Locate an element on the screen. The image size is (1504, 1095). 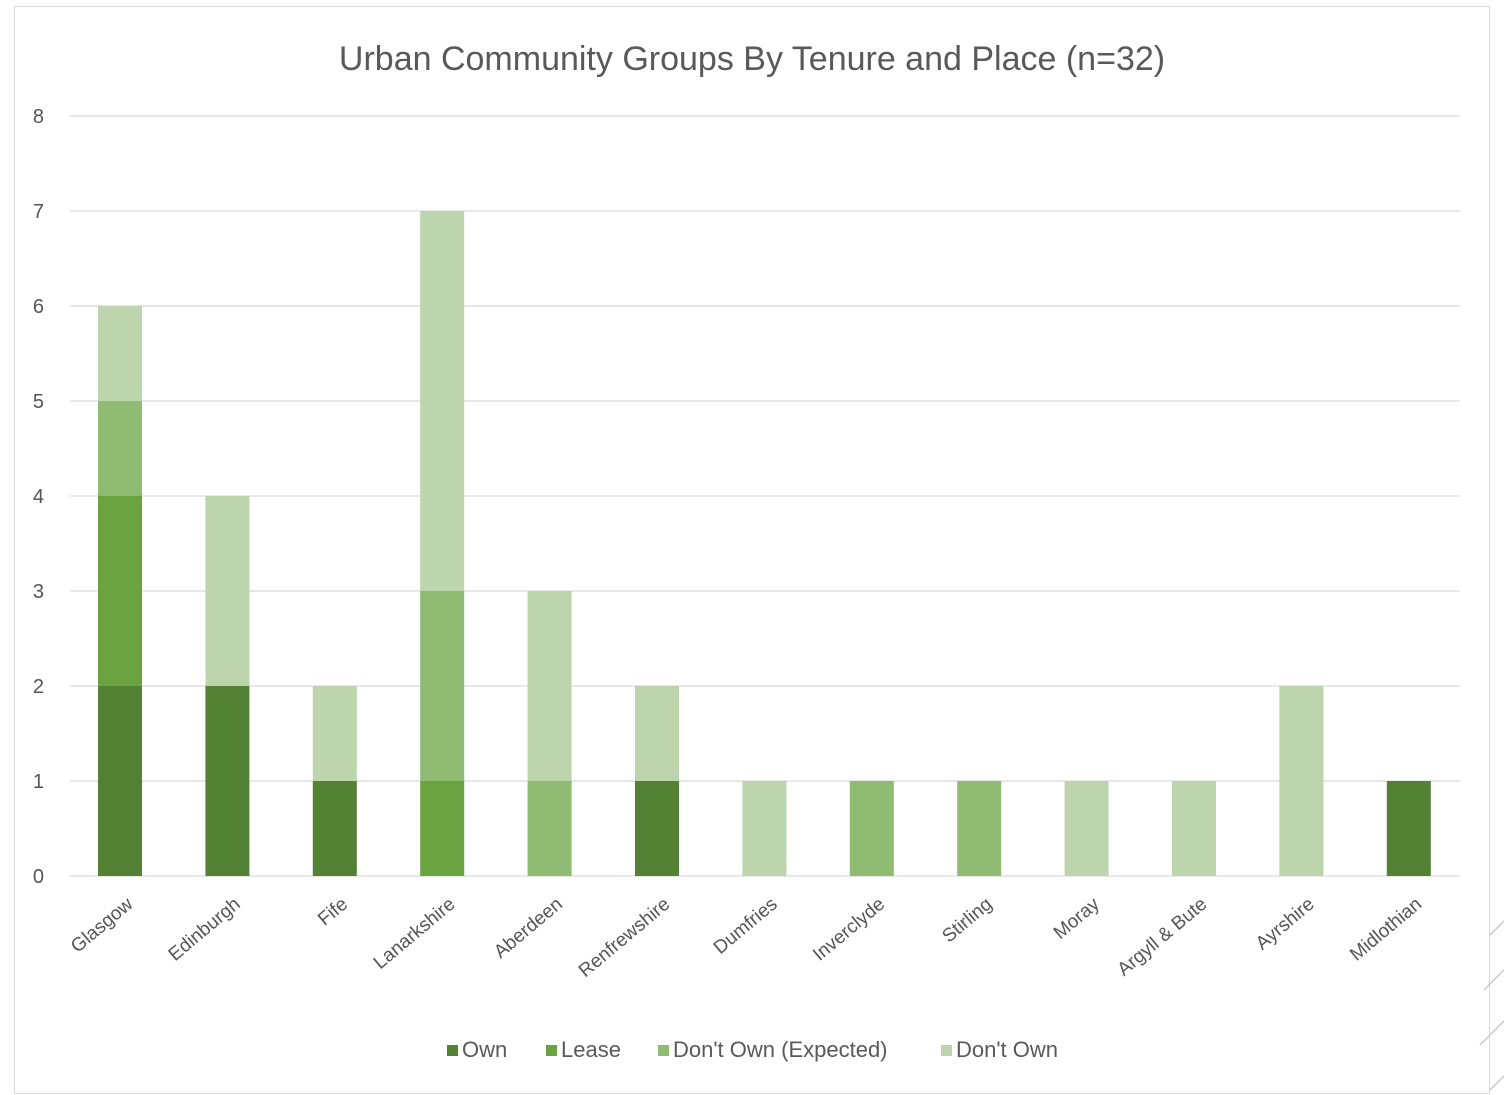
bar-segment-edinburgh-don-t-own is located at coordinates (227, 591).